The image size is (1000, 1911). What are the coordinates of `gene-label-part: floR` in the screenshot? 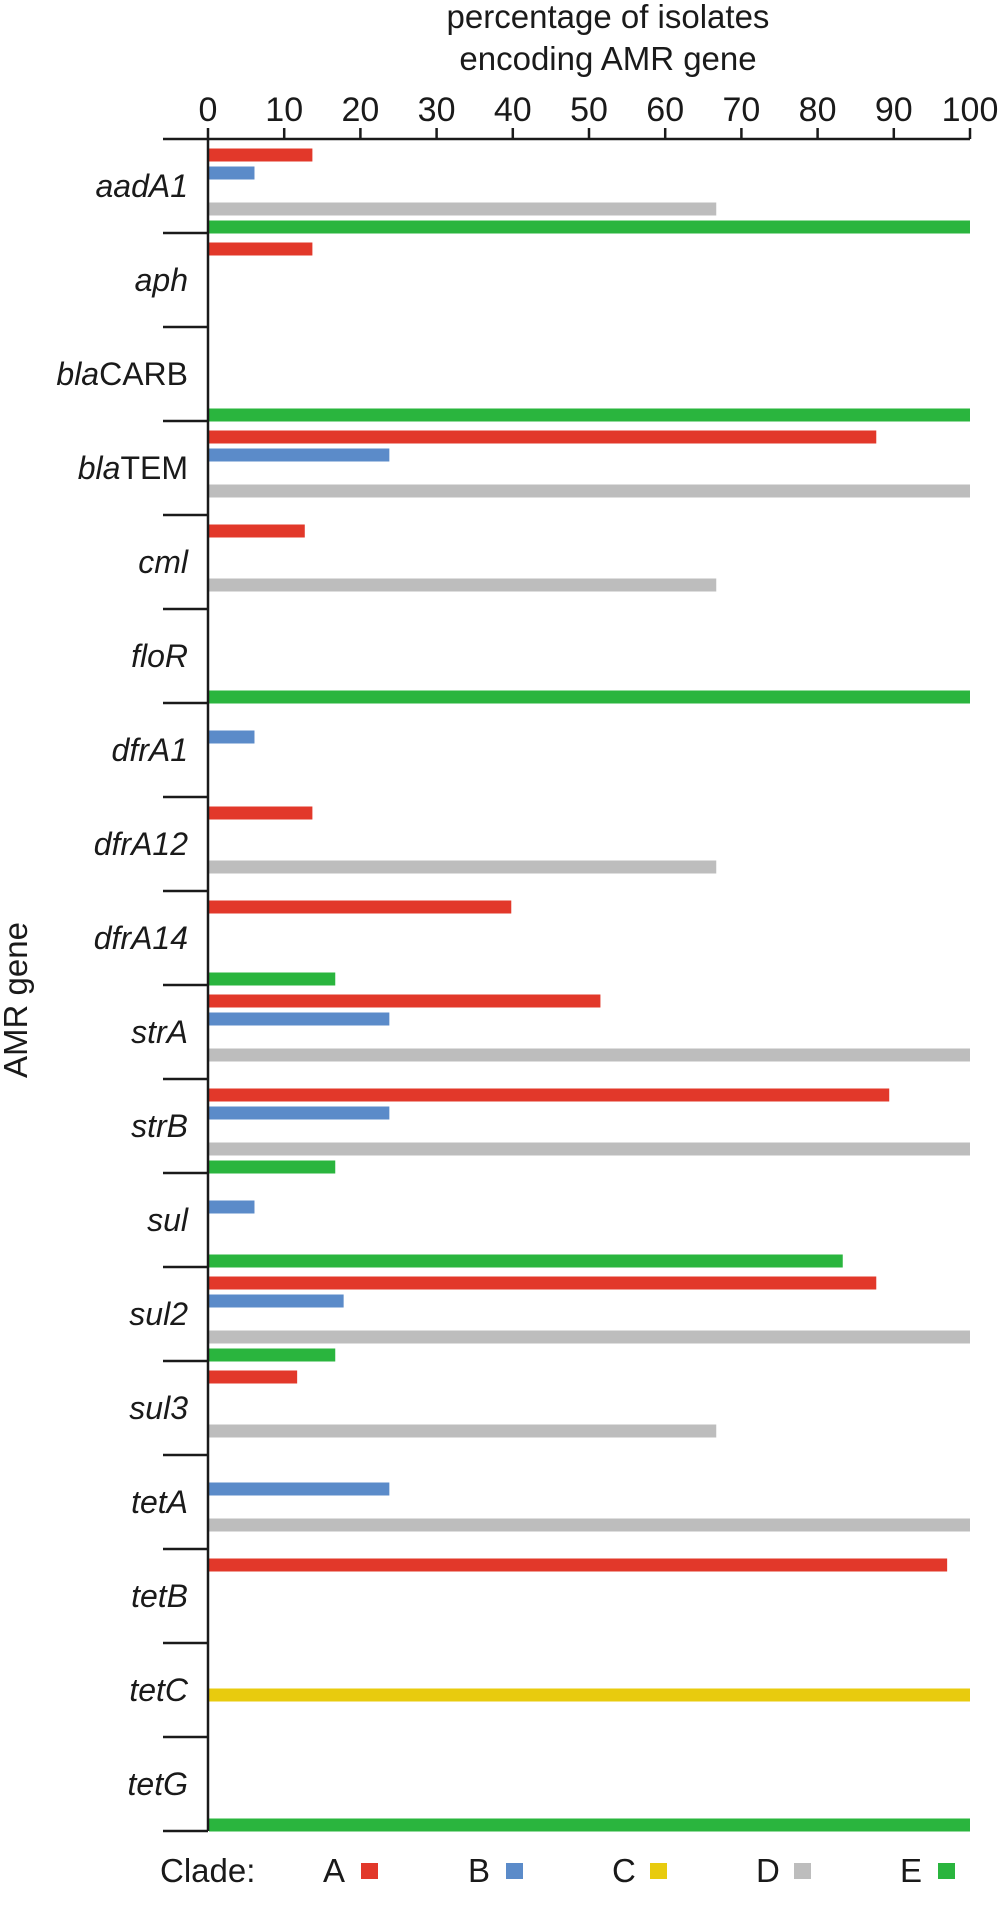 It's located at (159, 656).